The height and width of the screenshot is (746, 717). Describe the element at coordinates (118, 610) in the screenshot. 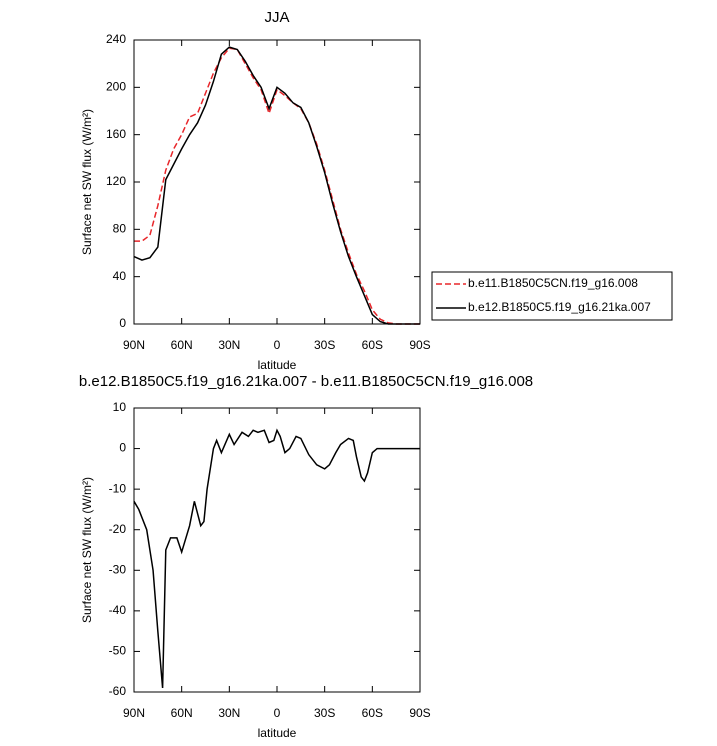

I see `y-tick-label: -40` at that location.